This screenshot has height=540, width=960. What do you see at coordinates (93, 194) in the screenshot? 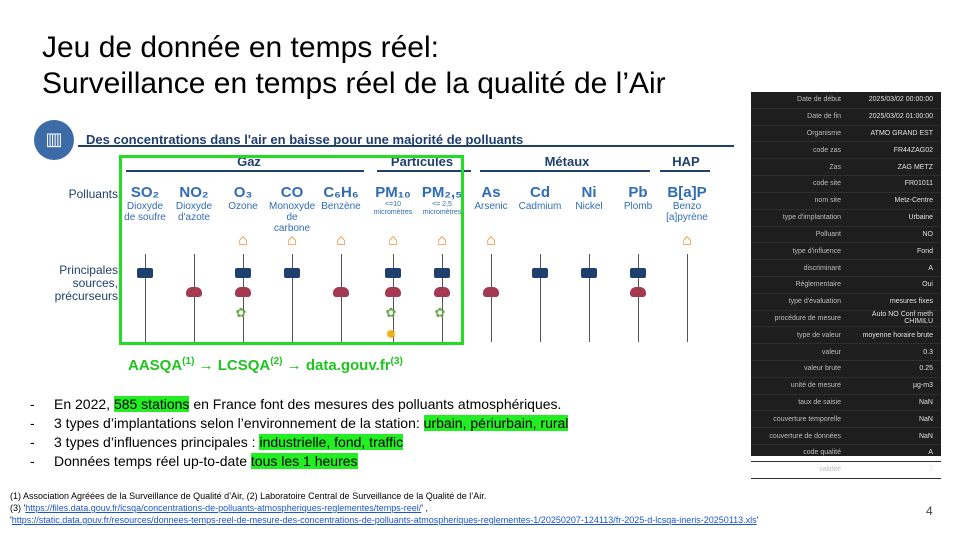
I see `row-label-polluants: Polluants` at bounding box center [93, 194].